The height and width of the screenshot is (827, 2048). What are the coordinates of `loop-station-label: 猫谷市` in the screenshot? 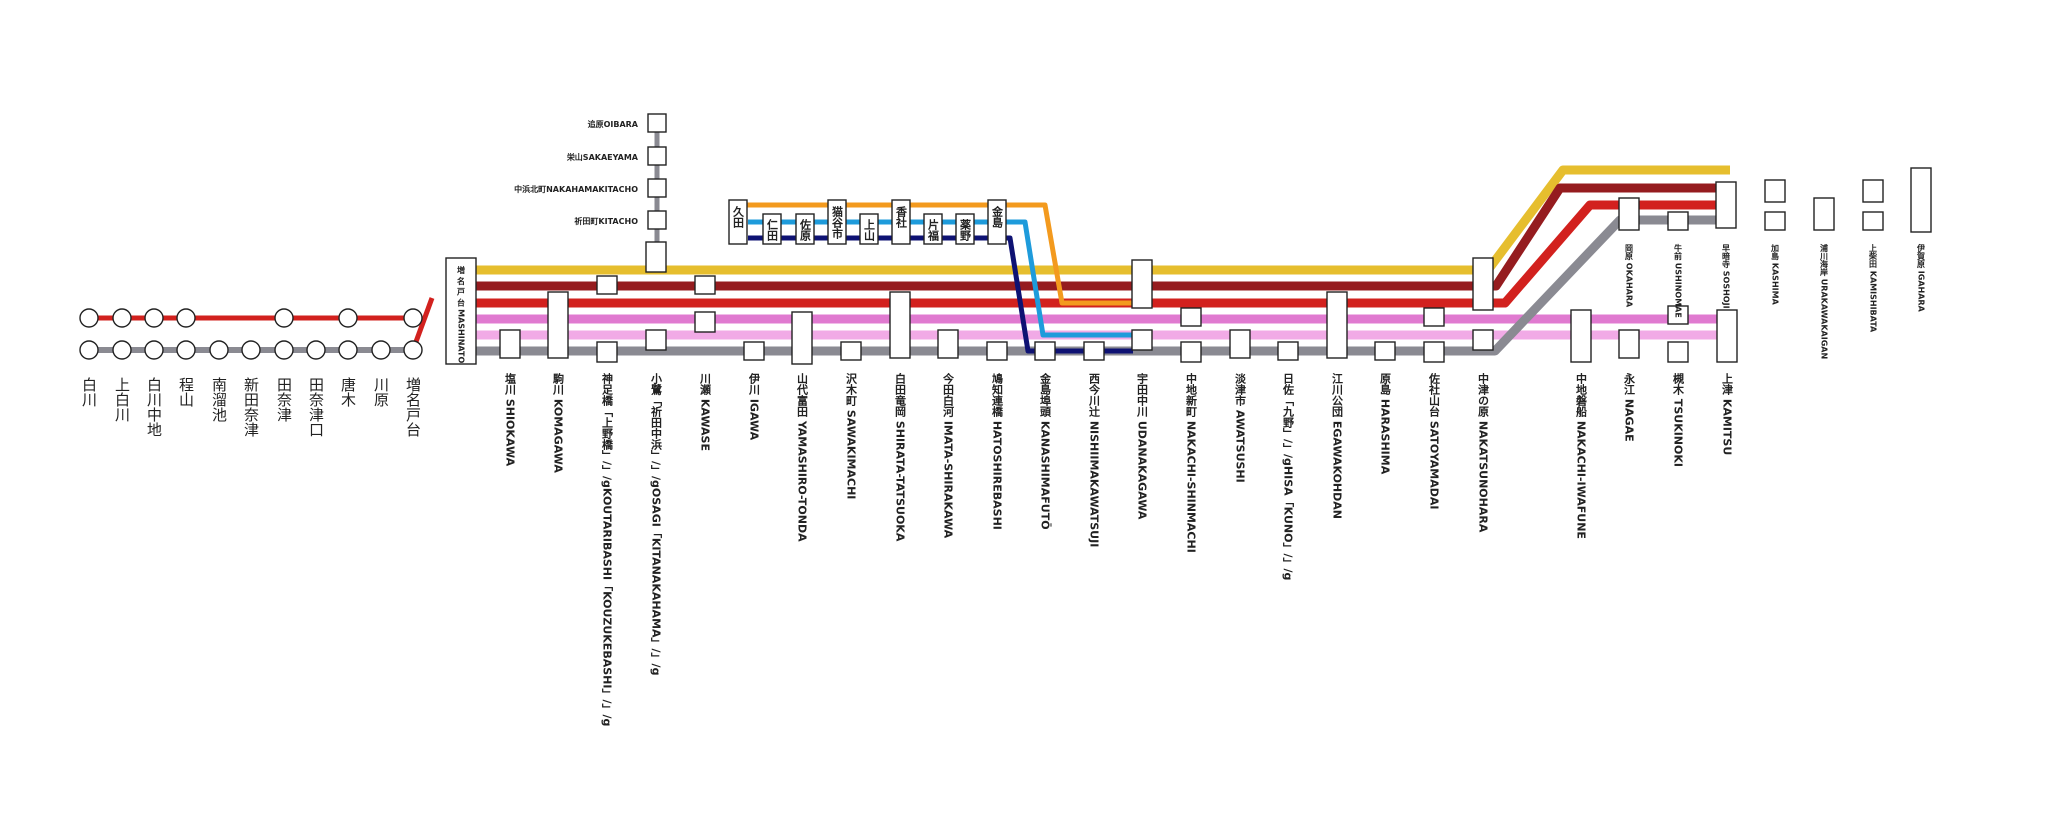 It's located at (837, 222).